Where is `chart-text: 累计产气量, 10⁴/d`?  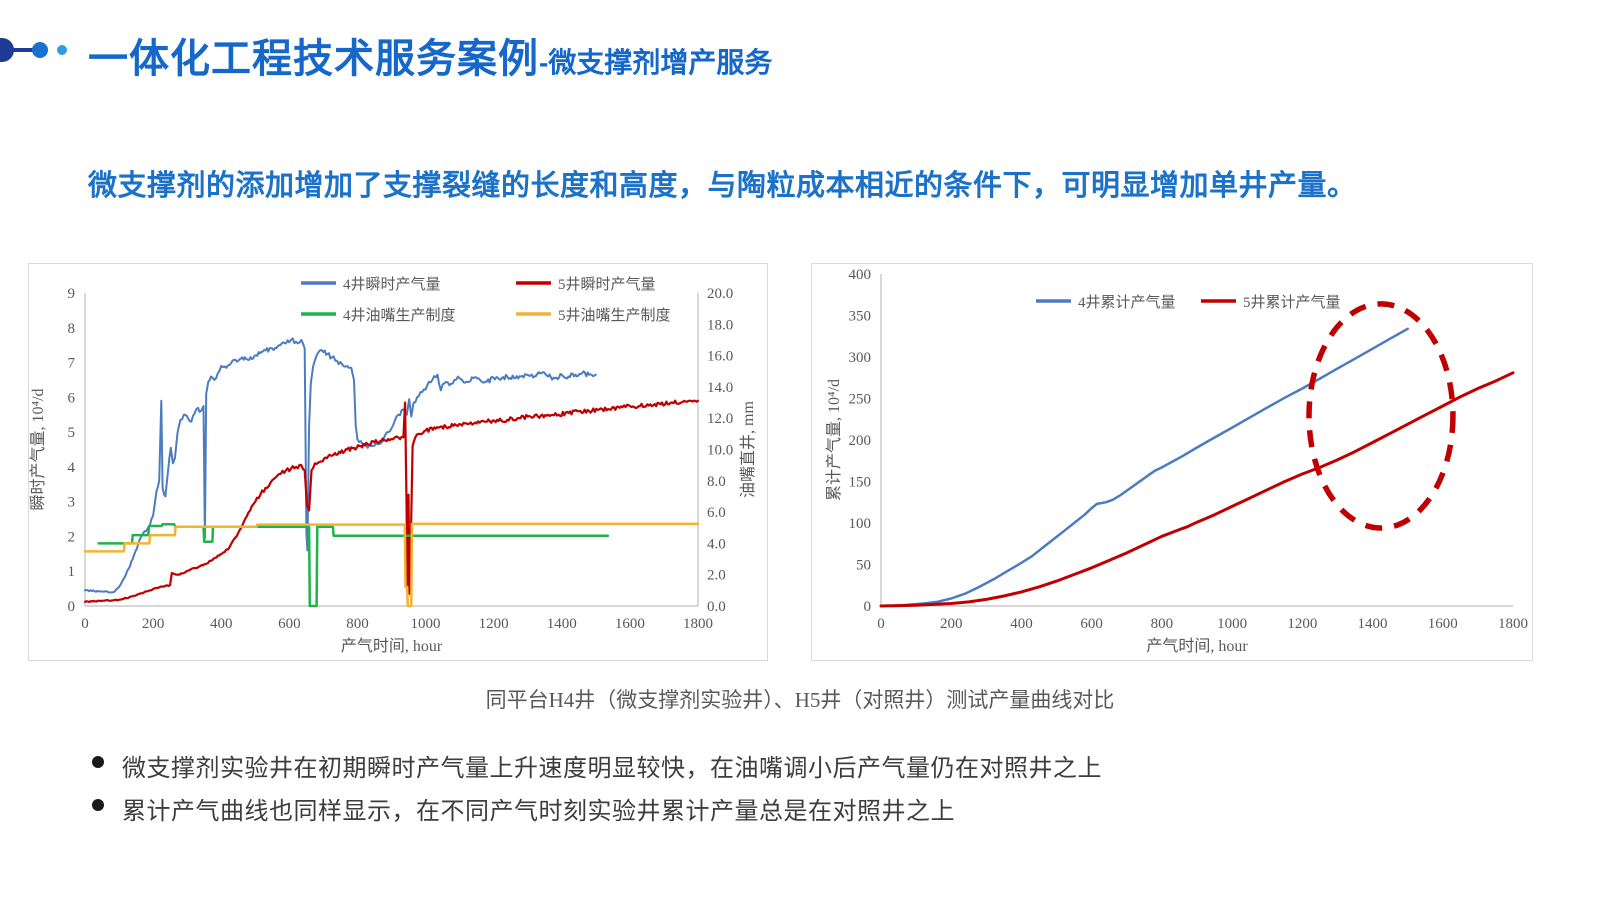 chart-text: 累计产气量, 10⁴/d is located at coordinates (834, 440).